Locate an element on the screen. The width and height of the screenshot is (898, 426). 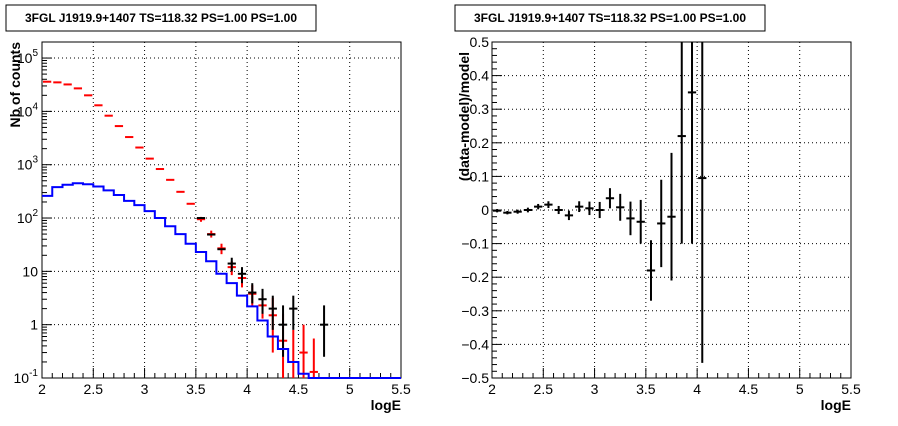
y-tick-label: 1 is located at coordinates (34, 325).